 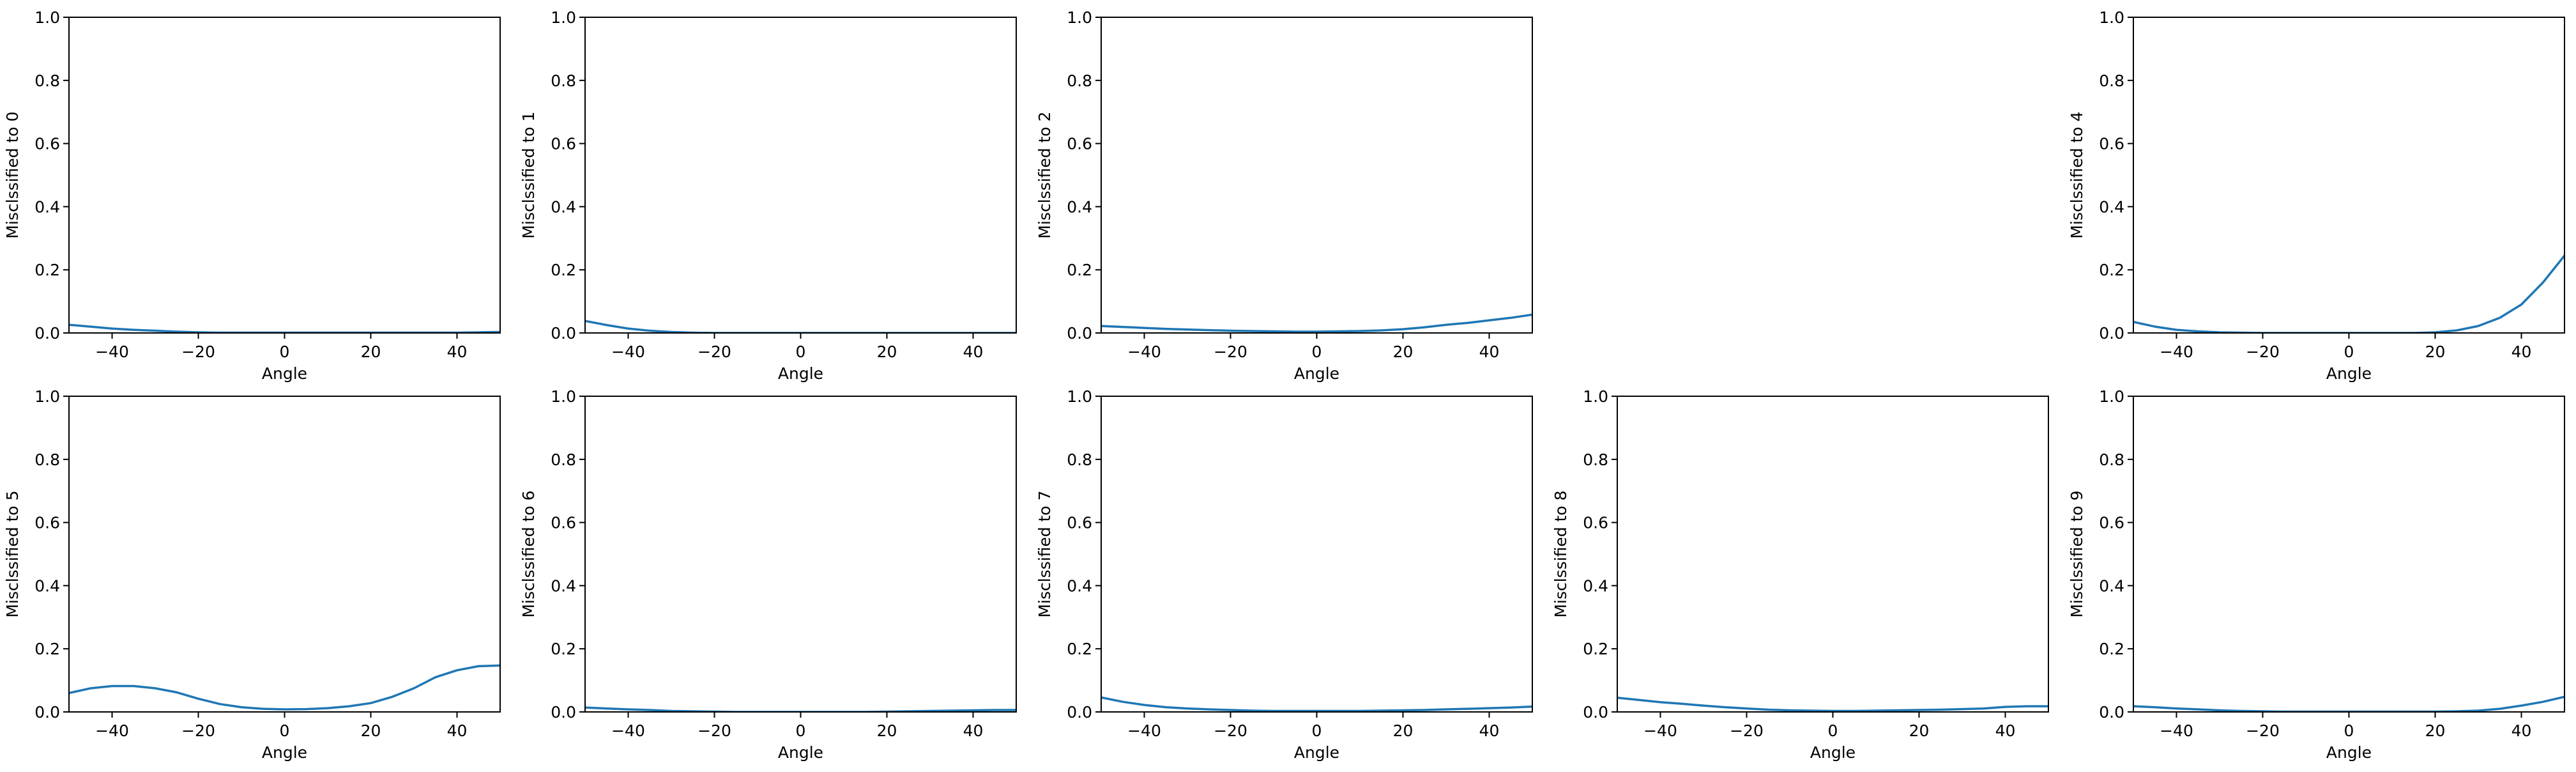 What do you see at coordinates (528, 175) in the screenshot?
I see `y-axis-label: Misclssified to 1` at bounding box center [528, 175].